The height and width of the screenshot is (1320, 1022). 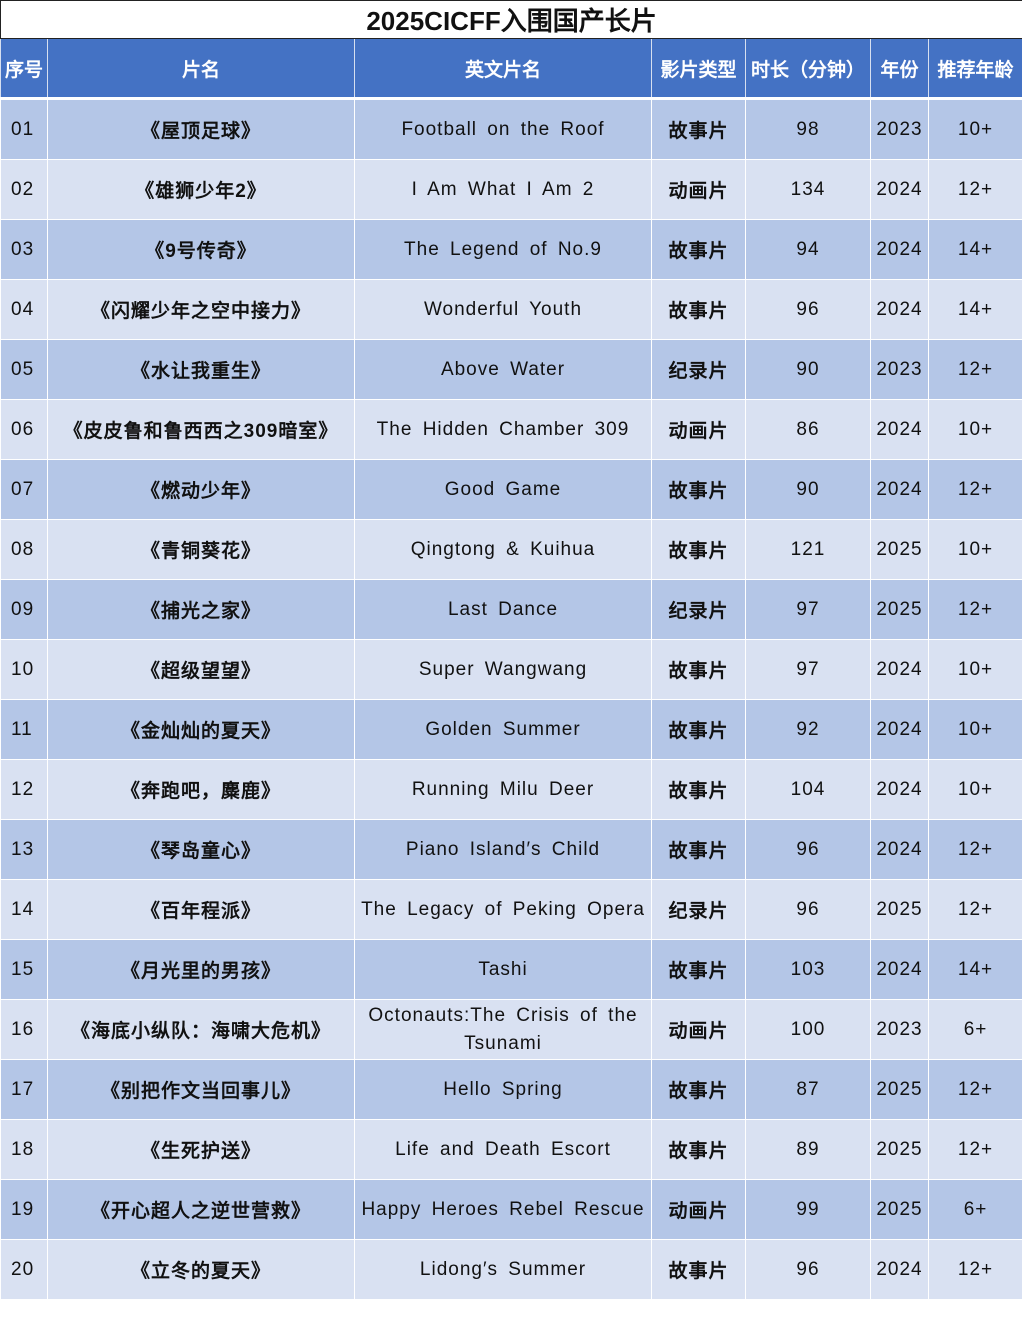 I want to click on table-row: 08 《青铜葵花》 Qingtong & Kuihua 故事片 121 2025 10+, so click(x=511, y=549).